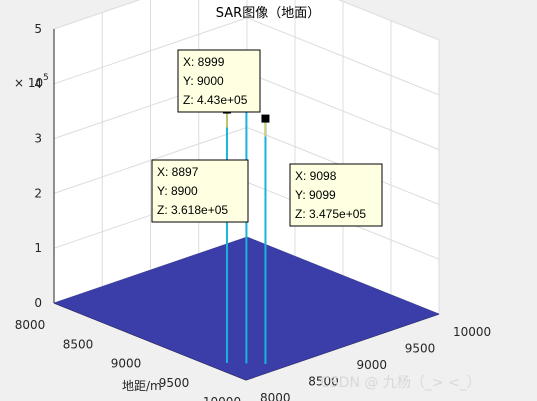 The width and height of the screenshot is (537, 401). I want to click on y-tick-label: 9000, so click(372, 365).